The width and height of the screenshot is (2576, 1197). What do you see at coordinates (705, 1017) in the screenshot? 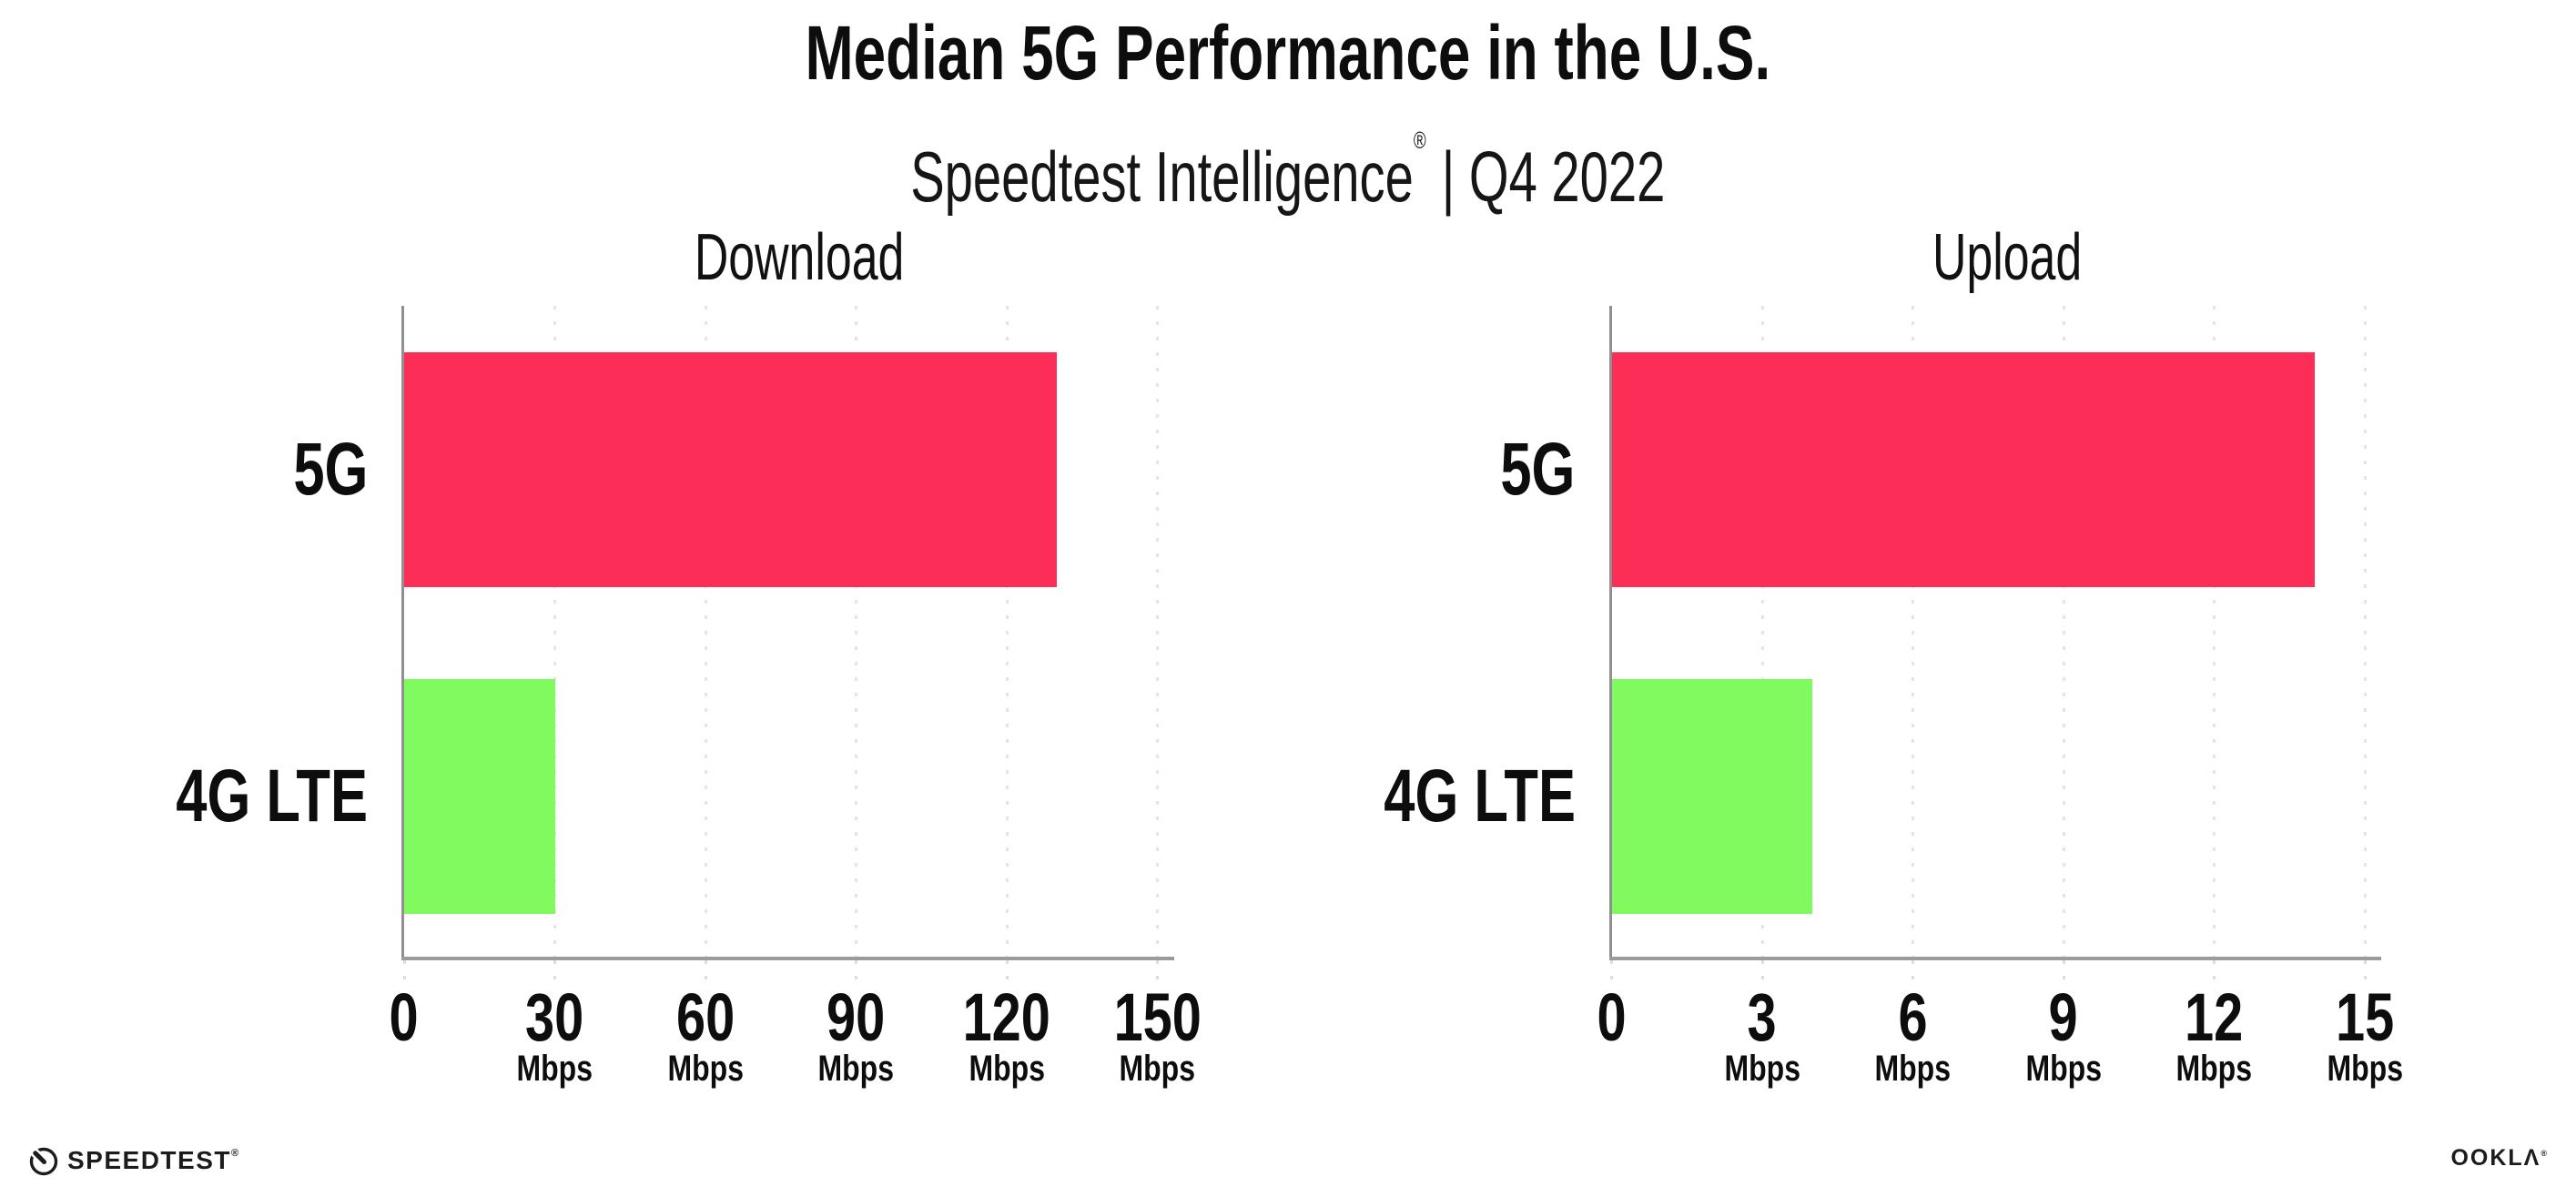
I see `tick-label-download-60: 60` at bounding box center [705, 1017].